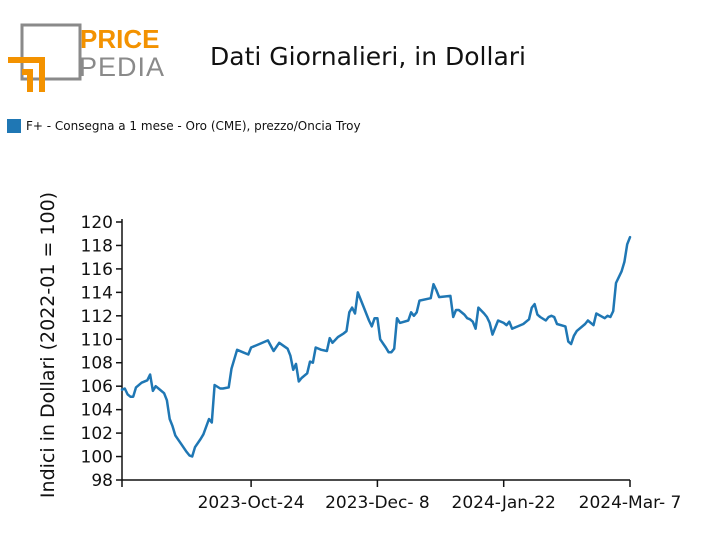  I want to click on y-tick-label: 112, so click(97, 317).